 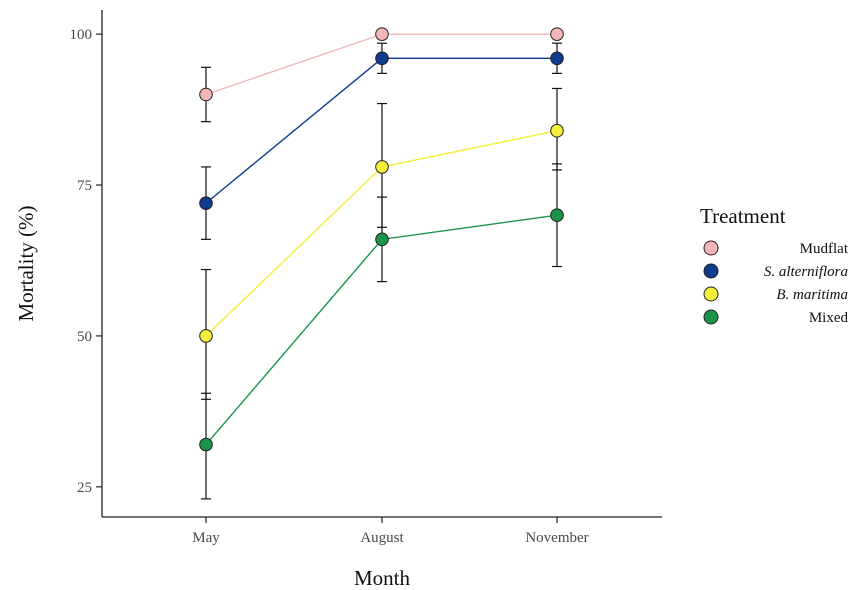 I want to click on legend-label: S. alterniflora, so click(x=806, y=272).